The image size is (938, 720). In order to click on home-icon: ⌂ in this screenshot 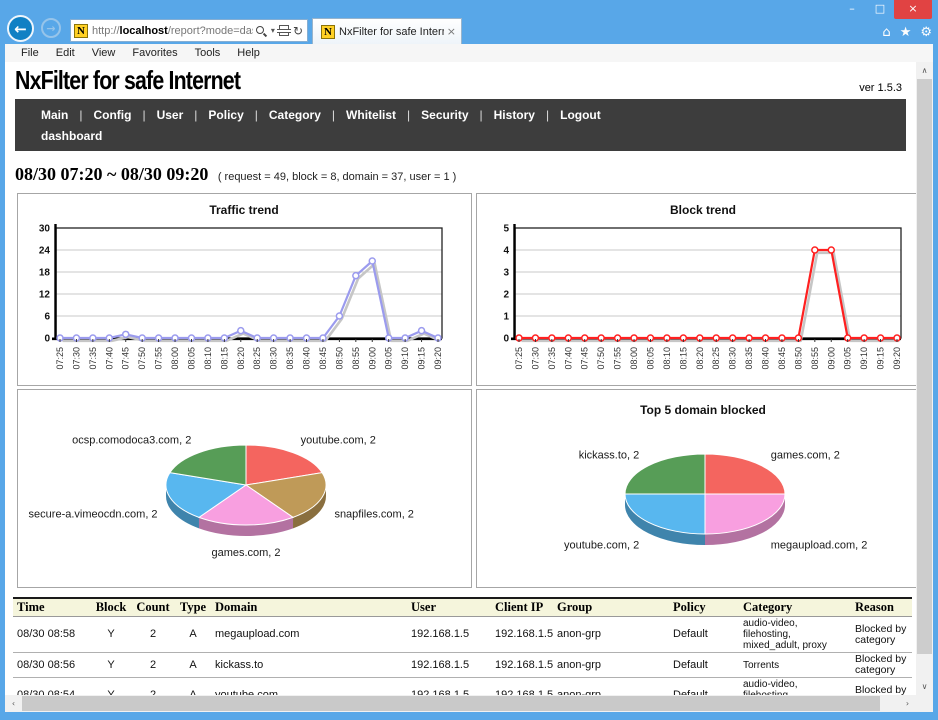, I will do `click(886, 32)`.